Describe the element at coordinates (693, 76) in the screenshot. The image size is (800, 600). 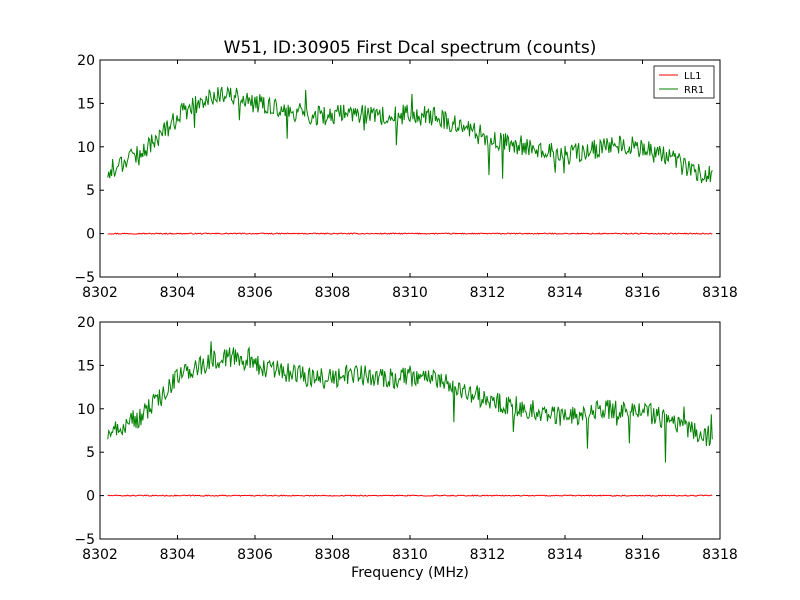
I see `legend-label-ll1: LL1` at that location.